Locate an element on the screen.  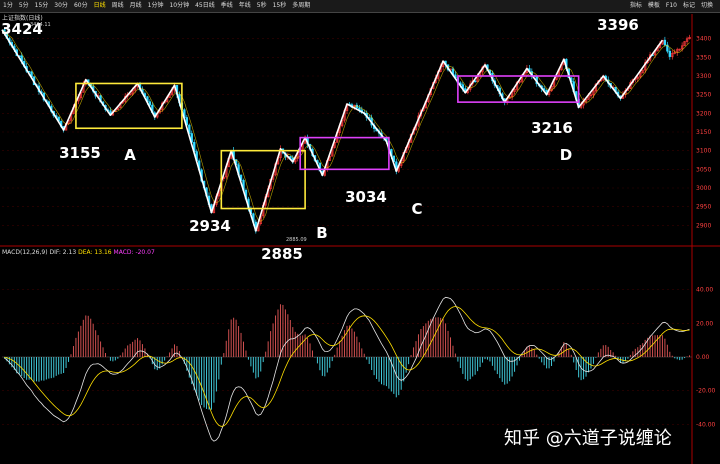
price-label: 3216 is located at coordinates (552, 128).